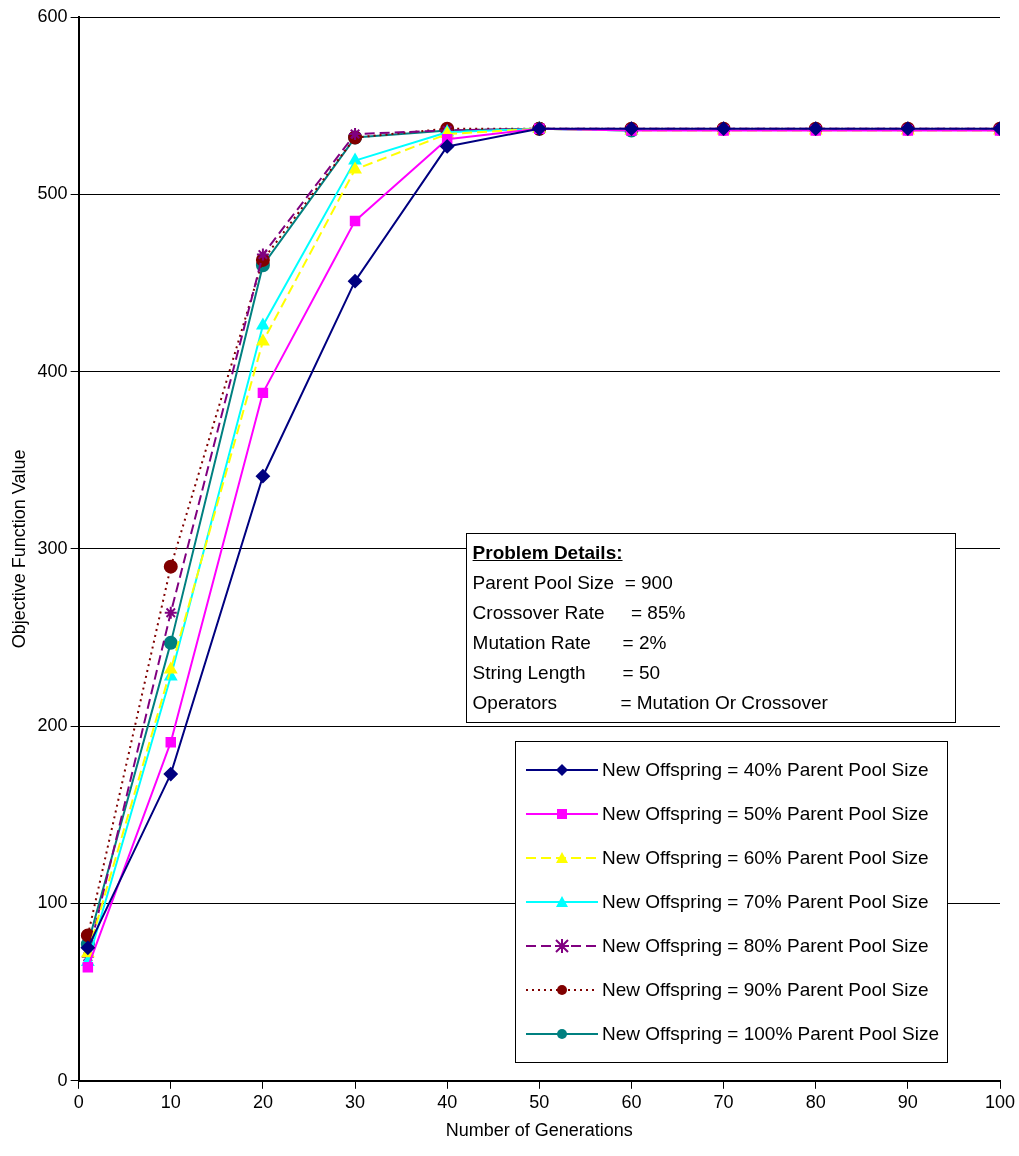  I want to click on x-tick-label: 0, so click(78, 1101).